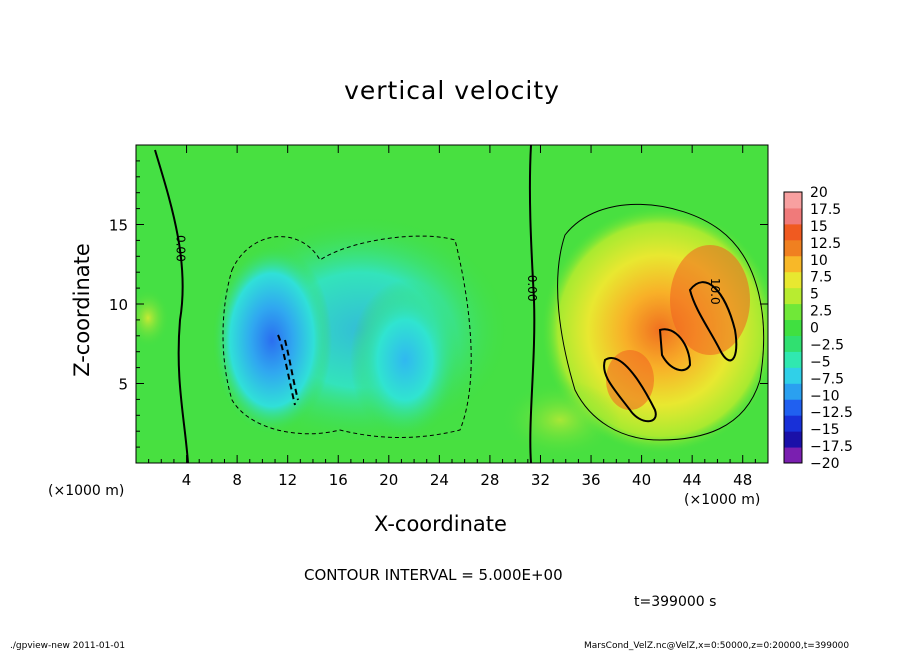 The image size is (904, 654). I want to click on colorbar-label: 20, so click(819, 193).